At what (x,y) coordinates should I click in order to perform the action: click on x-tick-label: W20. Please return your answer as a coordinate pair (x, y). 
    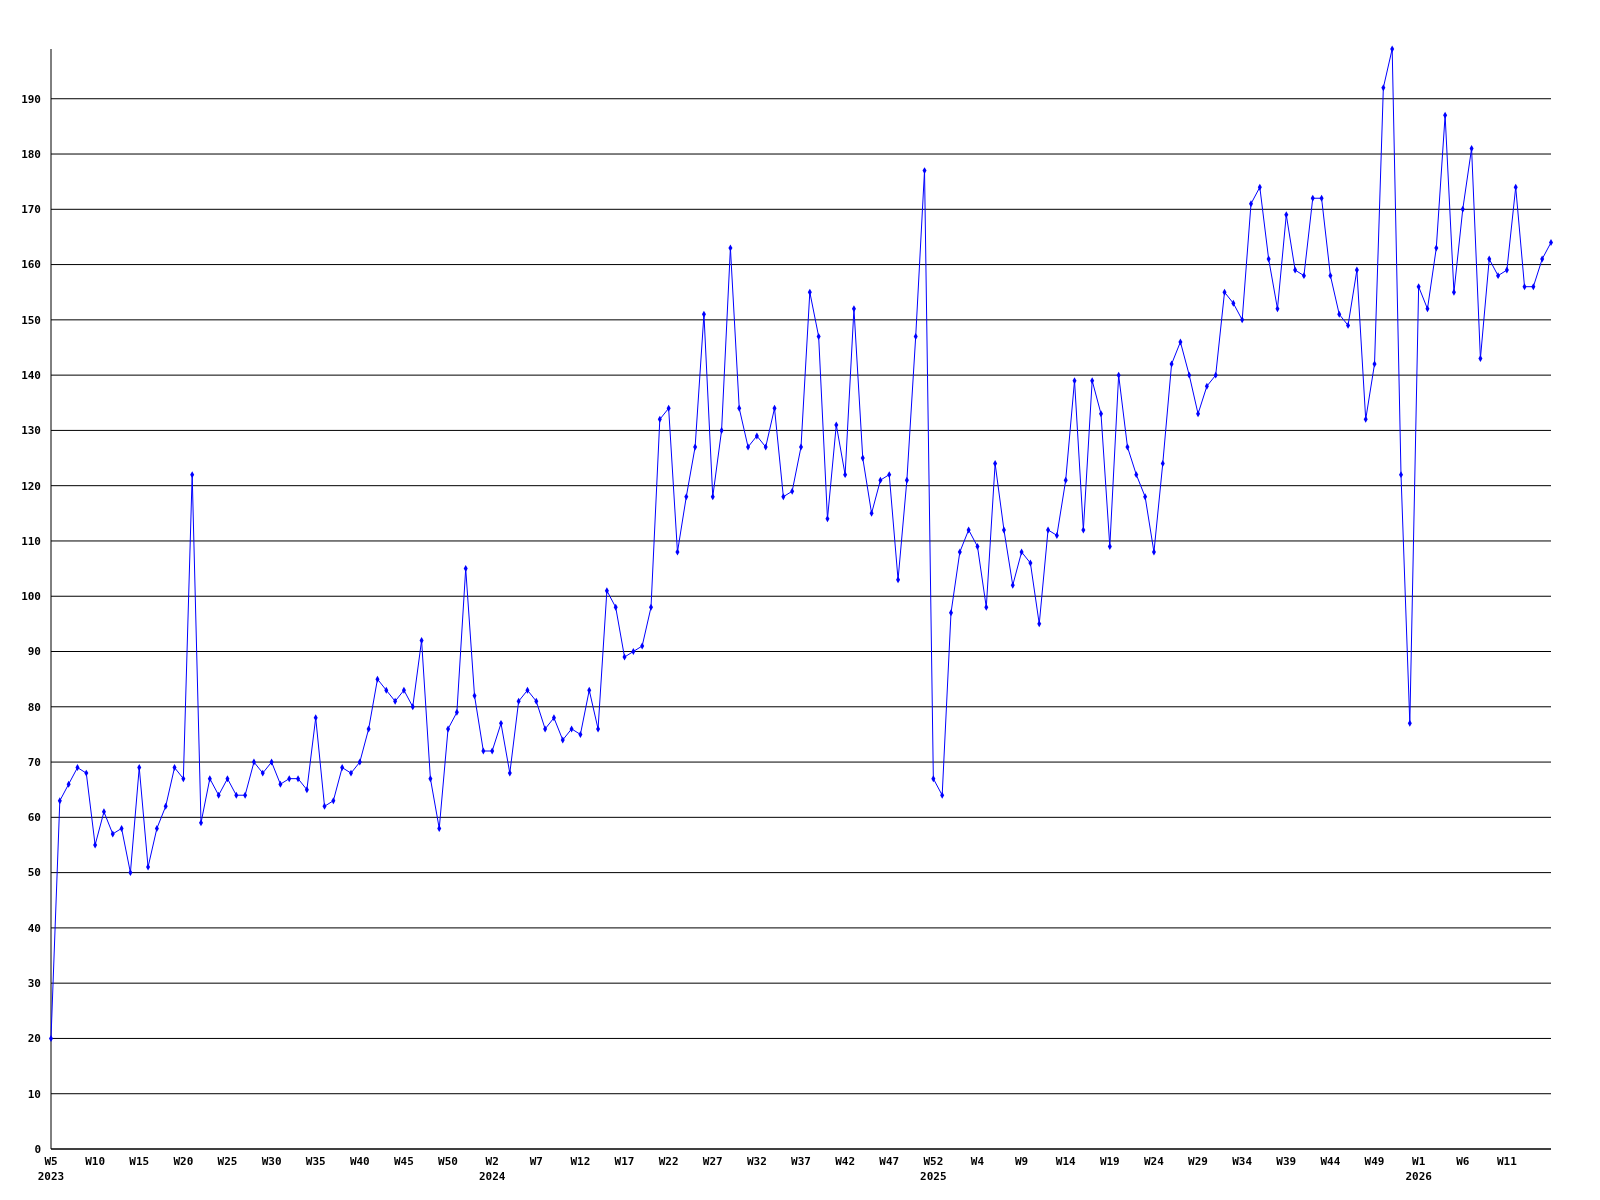
    Looking at the image, I should click on (183, 1161).